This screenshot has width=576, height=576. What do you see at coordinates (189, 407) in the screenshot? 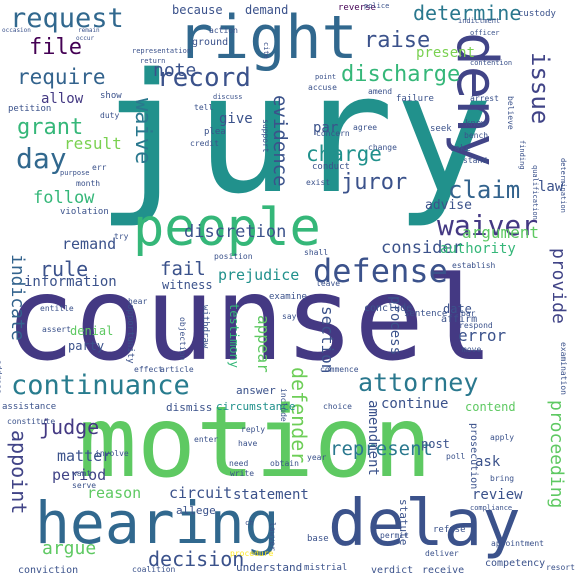
I see `word: dismiss` at bounding box center [189, 407].